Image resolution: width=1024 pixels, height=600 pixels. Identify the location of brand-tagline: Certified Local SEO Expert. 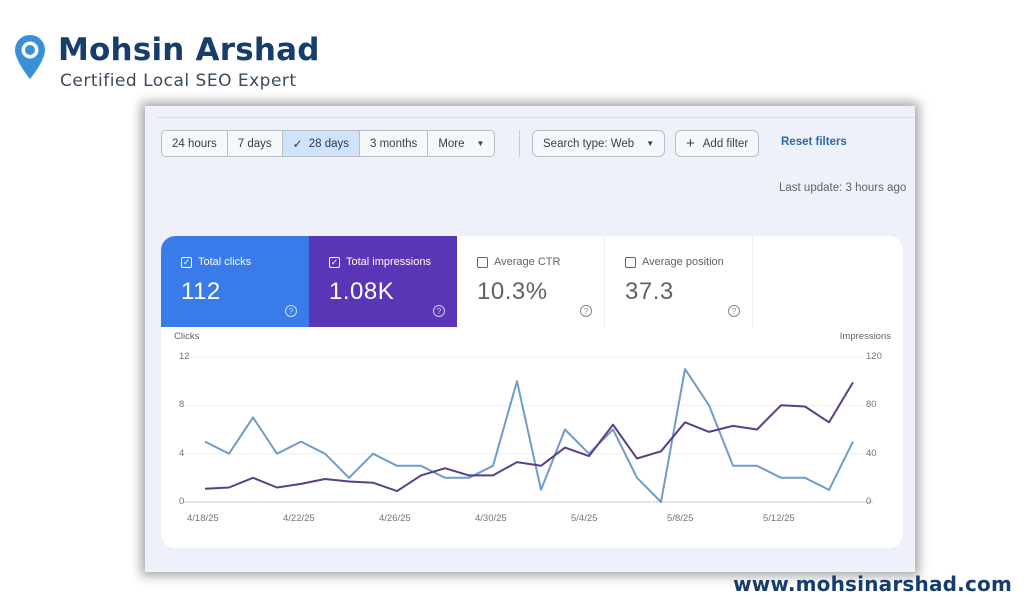
(178, 81).